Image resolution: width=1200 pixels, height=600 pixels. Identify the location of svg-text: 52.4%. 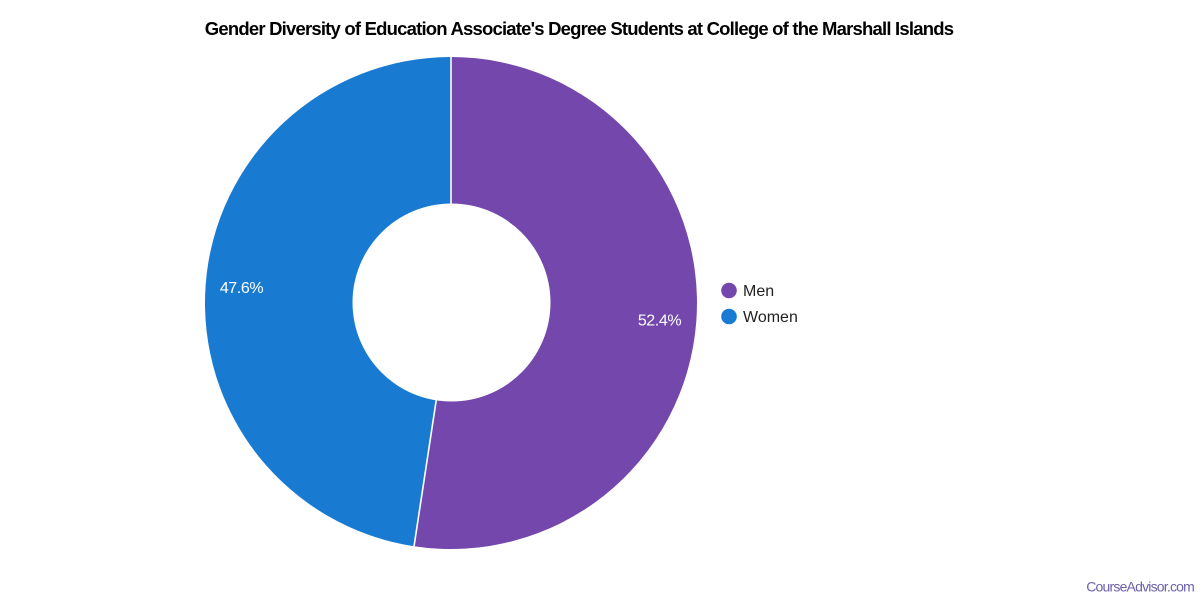
(660, 321).